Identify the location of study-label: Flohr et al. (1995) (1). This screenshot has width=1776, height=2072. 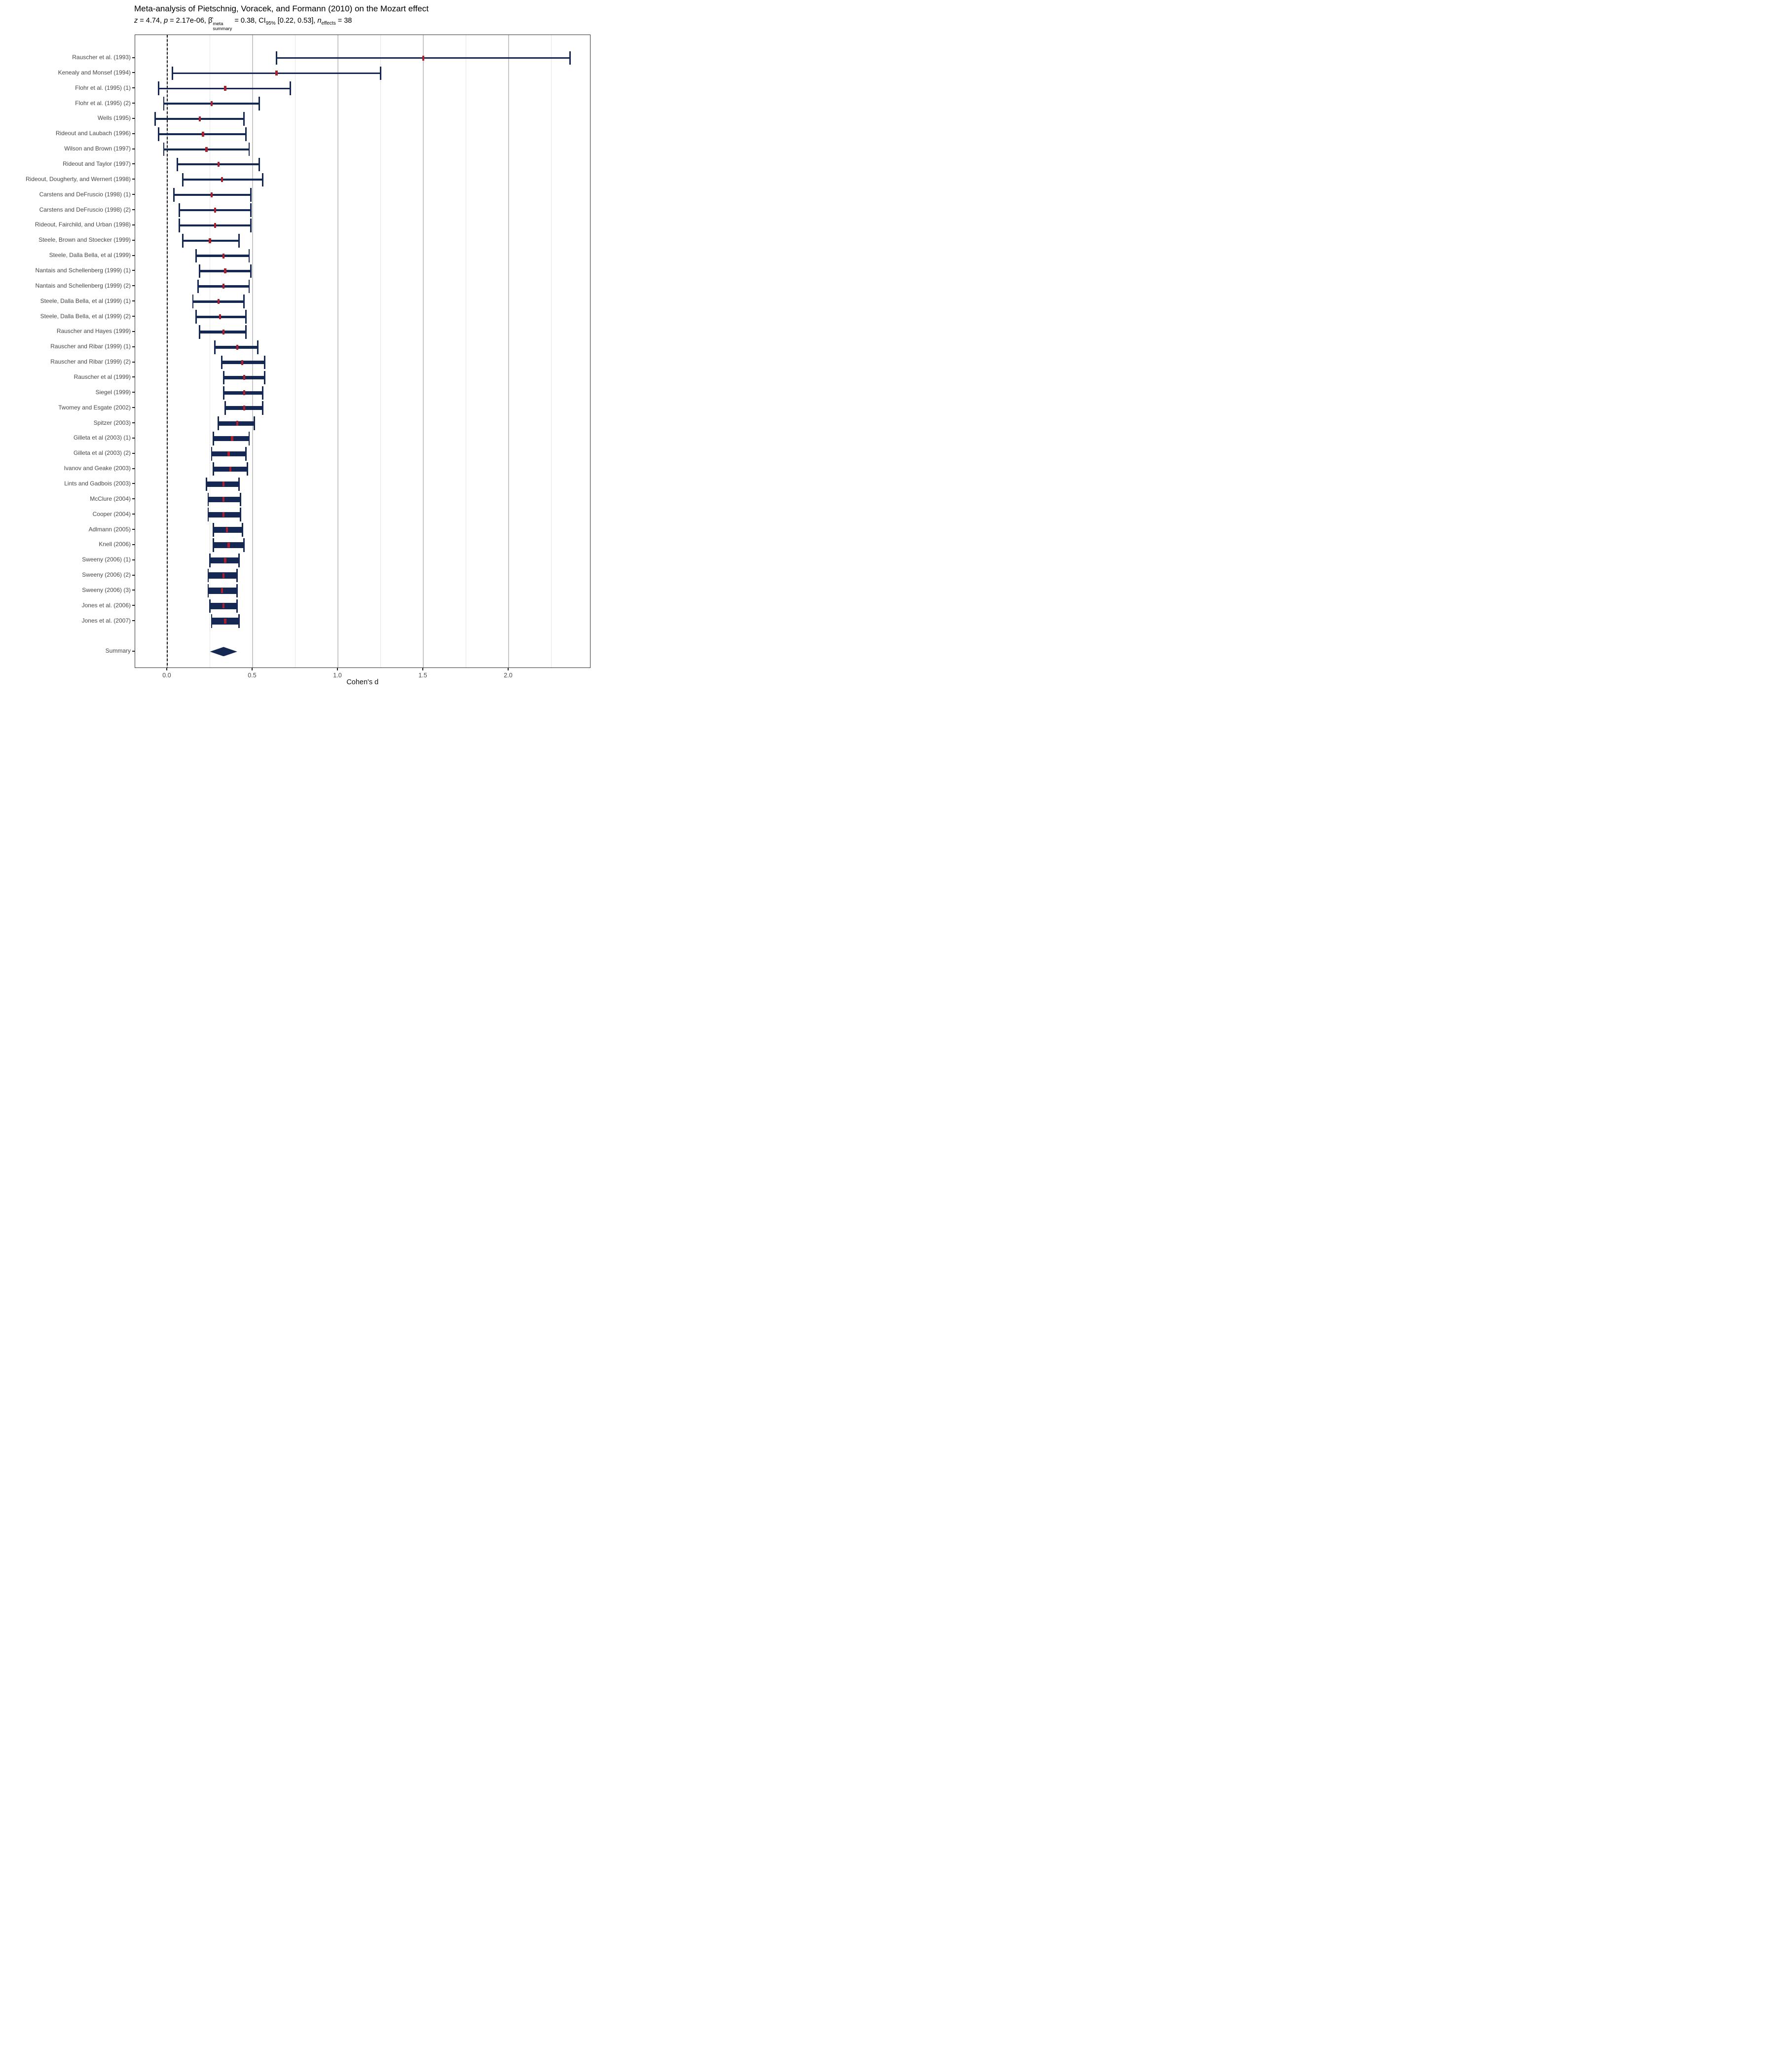
(103, 87).